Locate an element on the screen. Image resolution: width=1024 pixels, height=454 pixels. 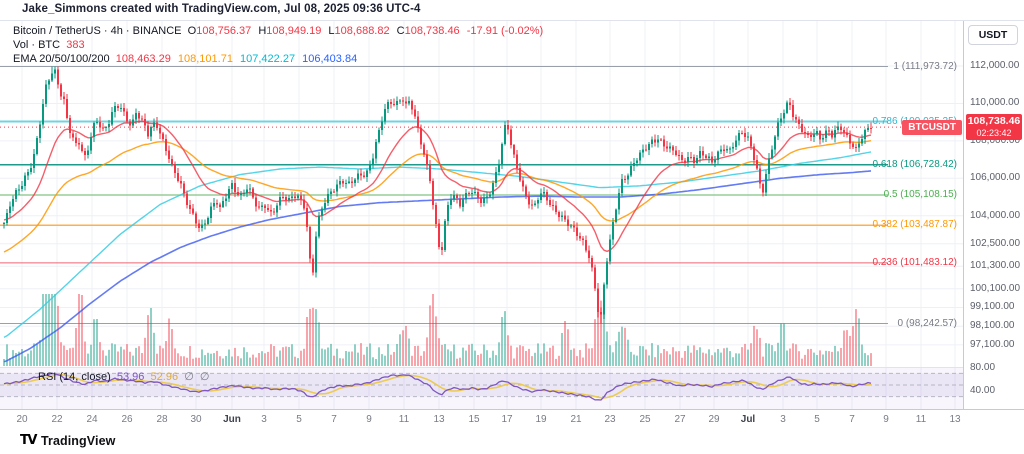
last-price-label: 108,738.46 02:23:42 is located at coordinates (994, 127).